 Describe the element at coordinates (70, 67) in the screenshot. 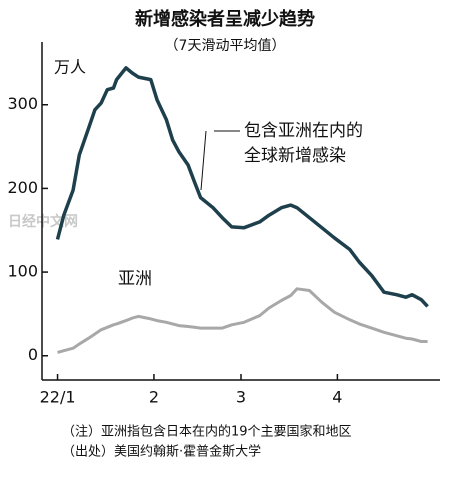

I see `y-axis-label: 万人` at that location.